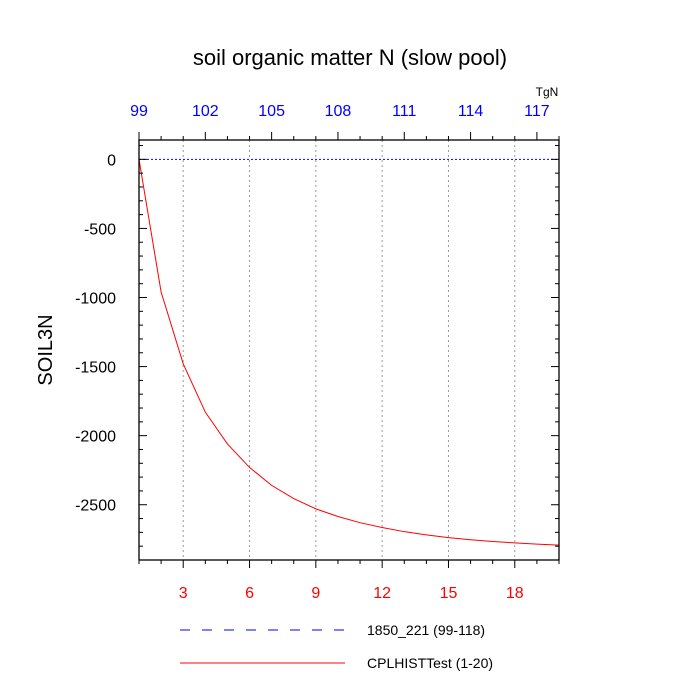 The height and width of the screenshot is (700, 700). What do you see at coordinates (271, 111) in the screenshot?
I see `top-tick-label: 105` at bounding box center [271, 111].